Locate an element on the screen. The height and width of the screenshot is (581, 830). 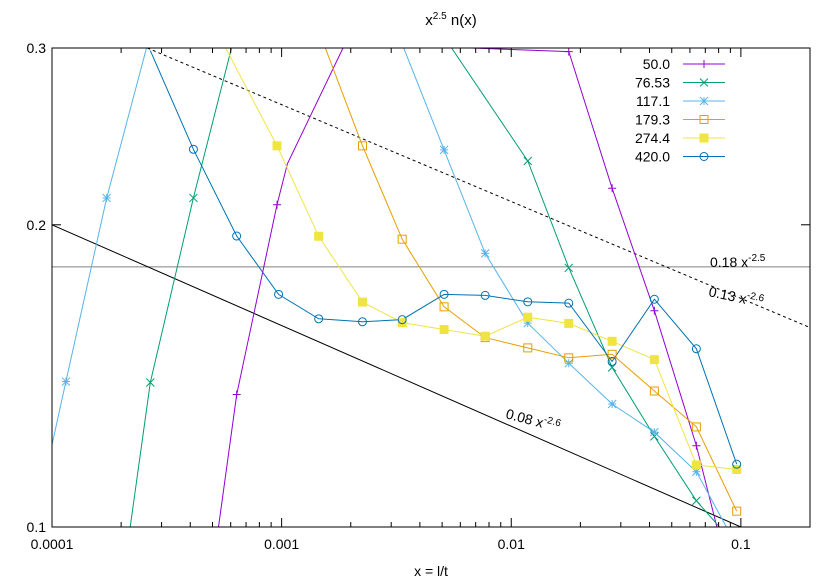
x-tick-label: 0.01 is located at coordinates (511, 544).